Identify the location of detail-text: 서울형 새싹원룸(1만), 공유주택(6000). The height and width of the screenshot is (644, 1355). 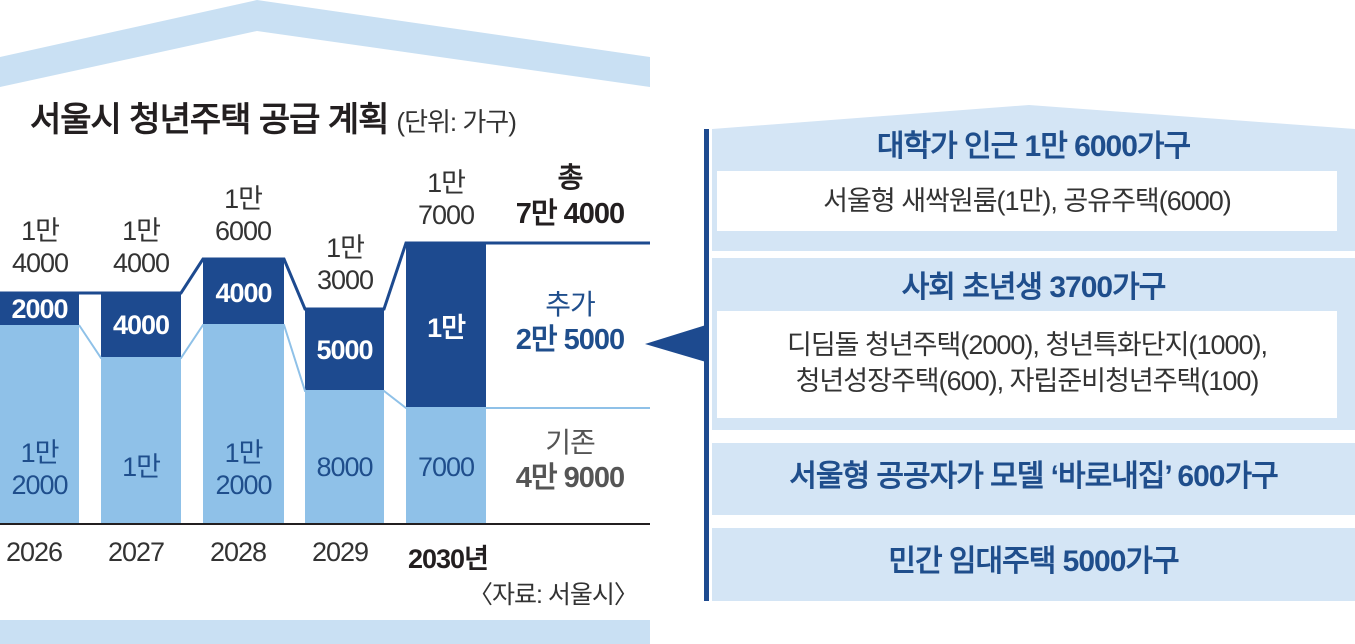
(1027, 201).